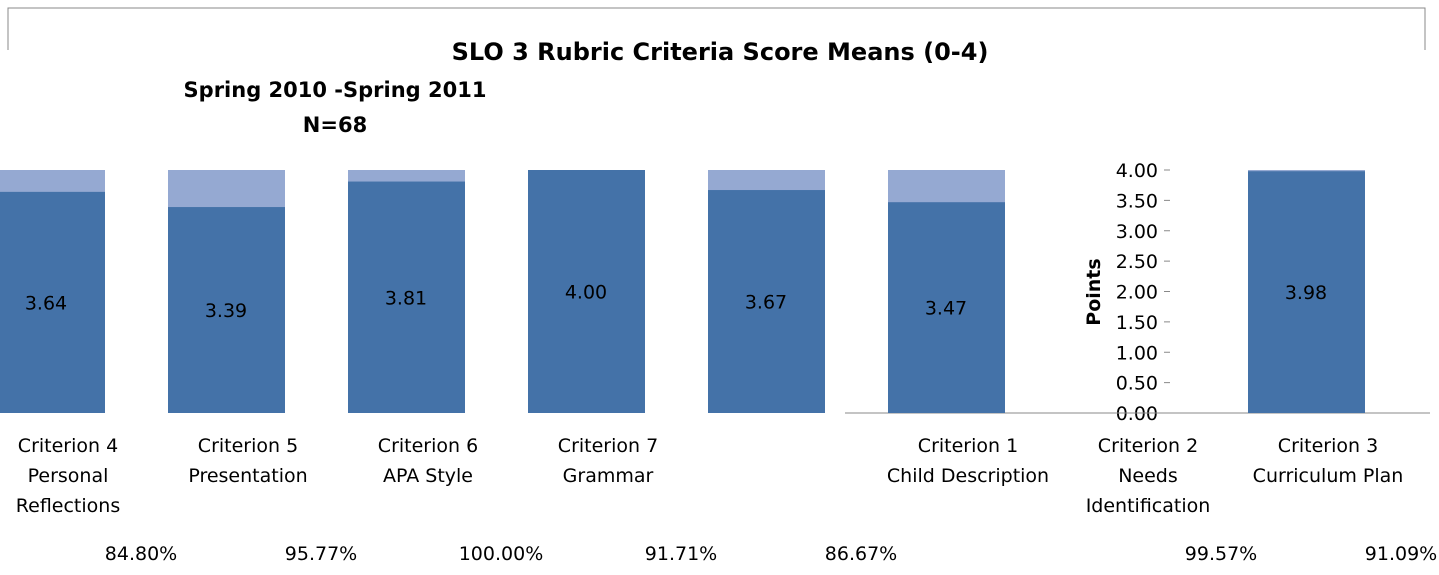 The image size is (1439, 575). Describe the element at coordinates (716, 28) in the screenshot. I see `frame` at that location.